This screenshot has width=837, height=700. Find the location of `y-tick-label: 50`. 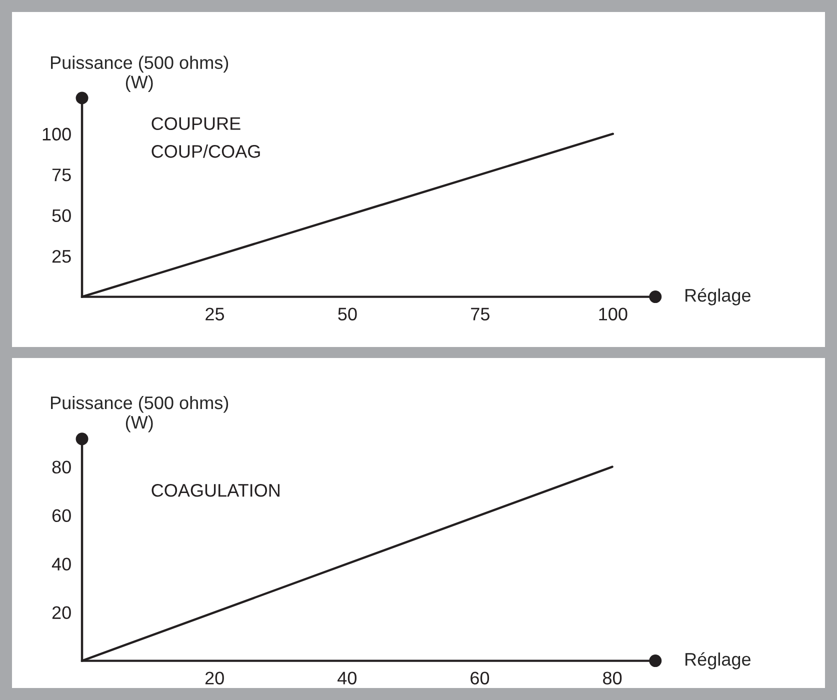

y-tick-label: 50 is located at coordinates (61, 215).